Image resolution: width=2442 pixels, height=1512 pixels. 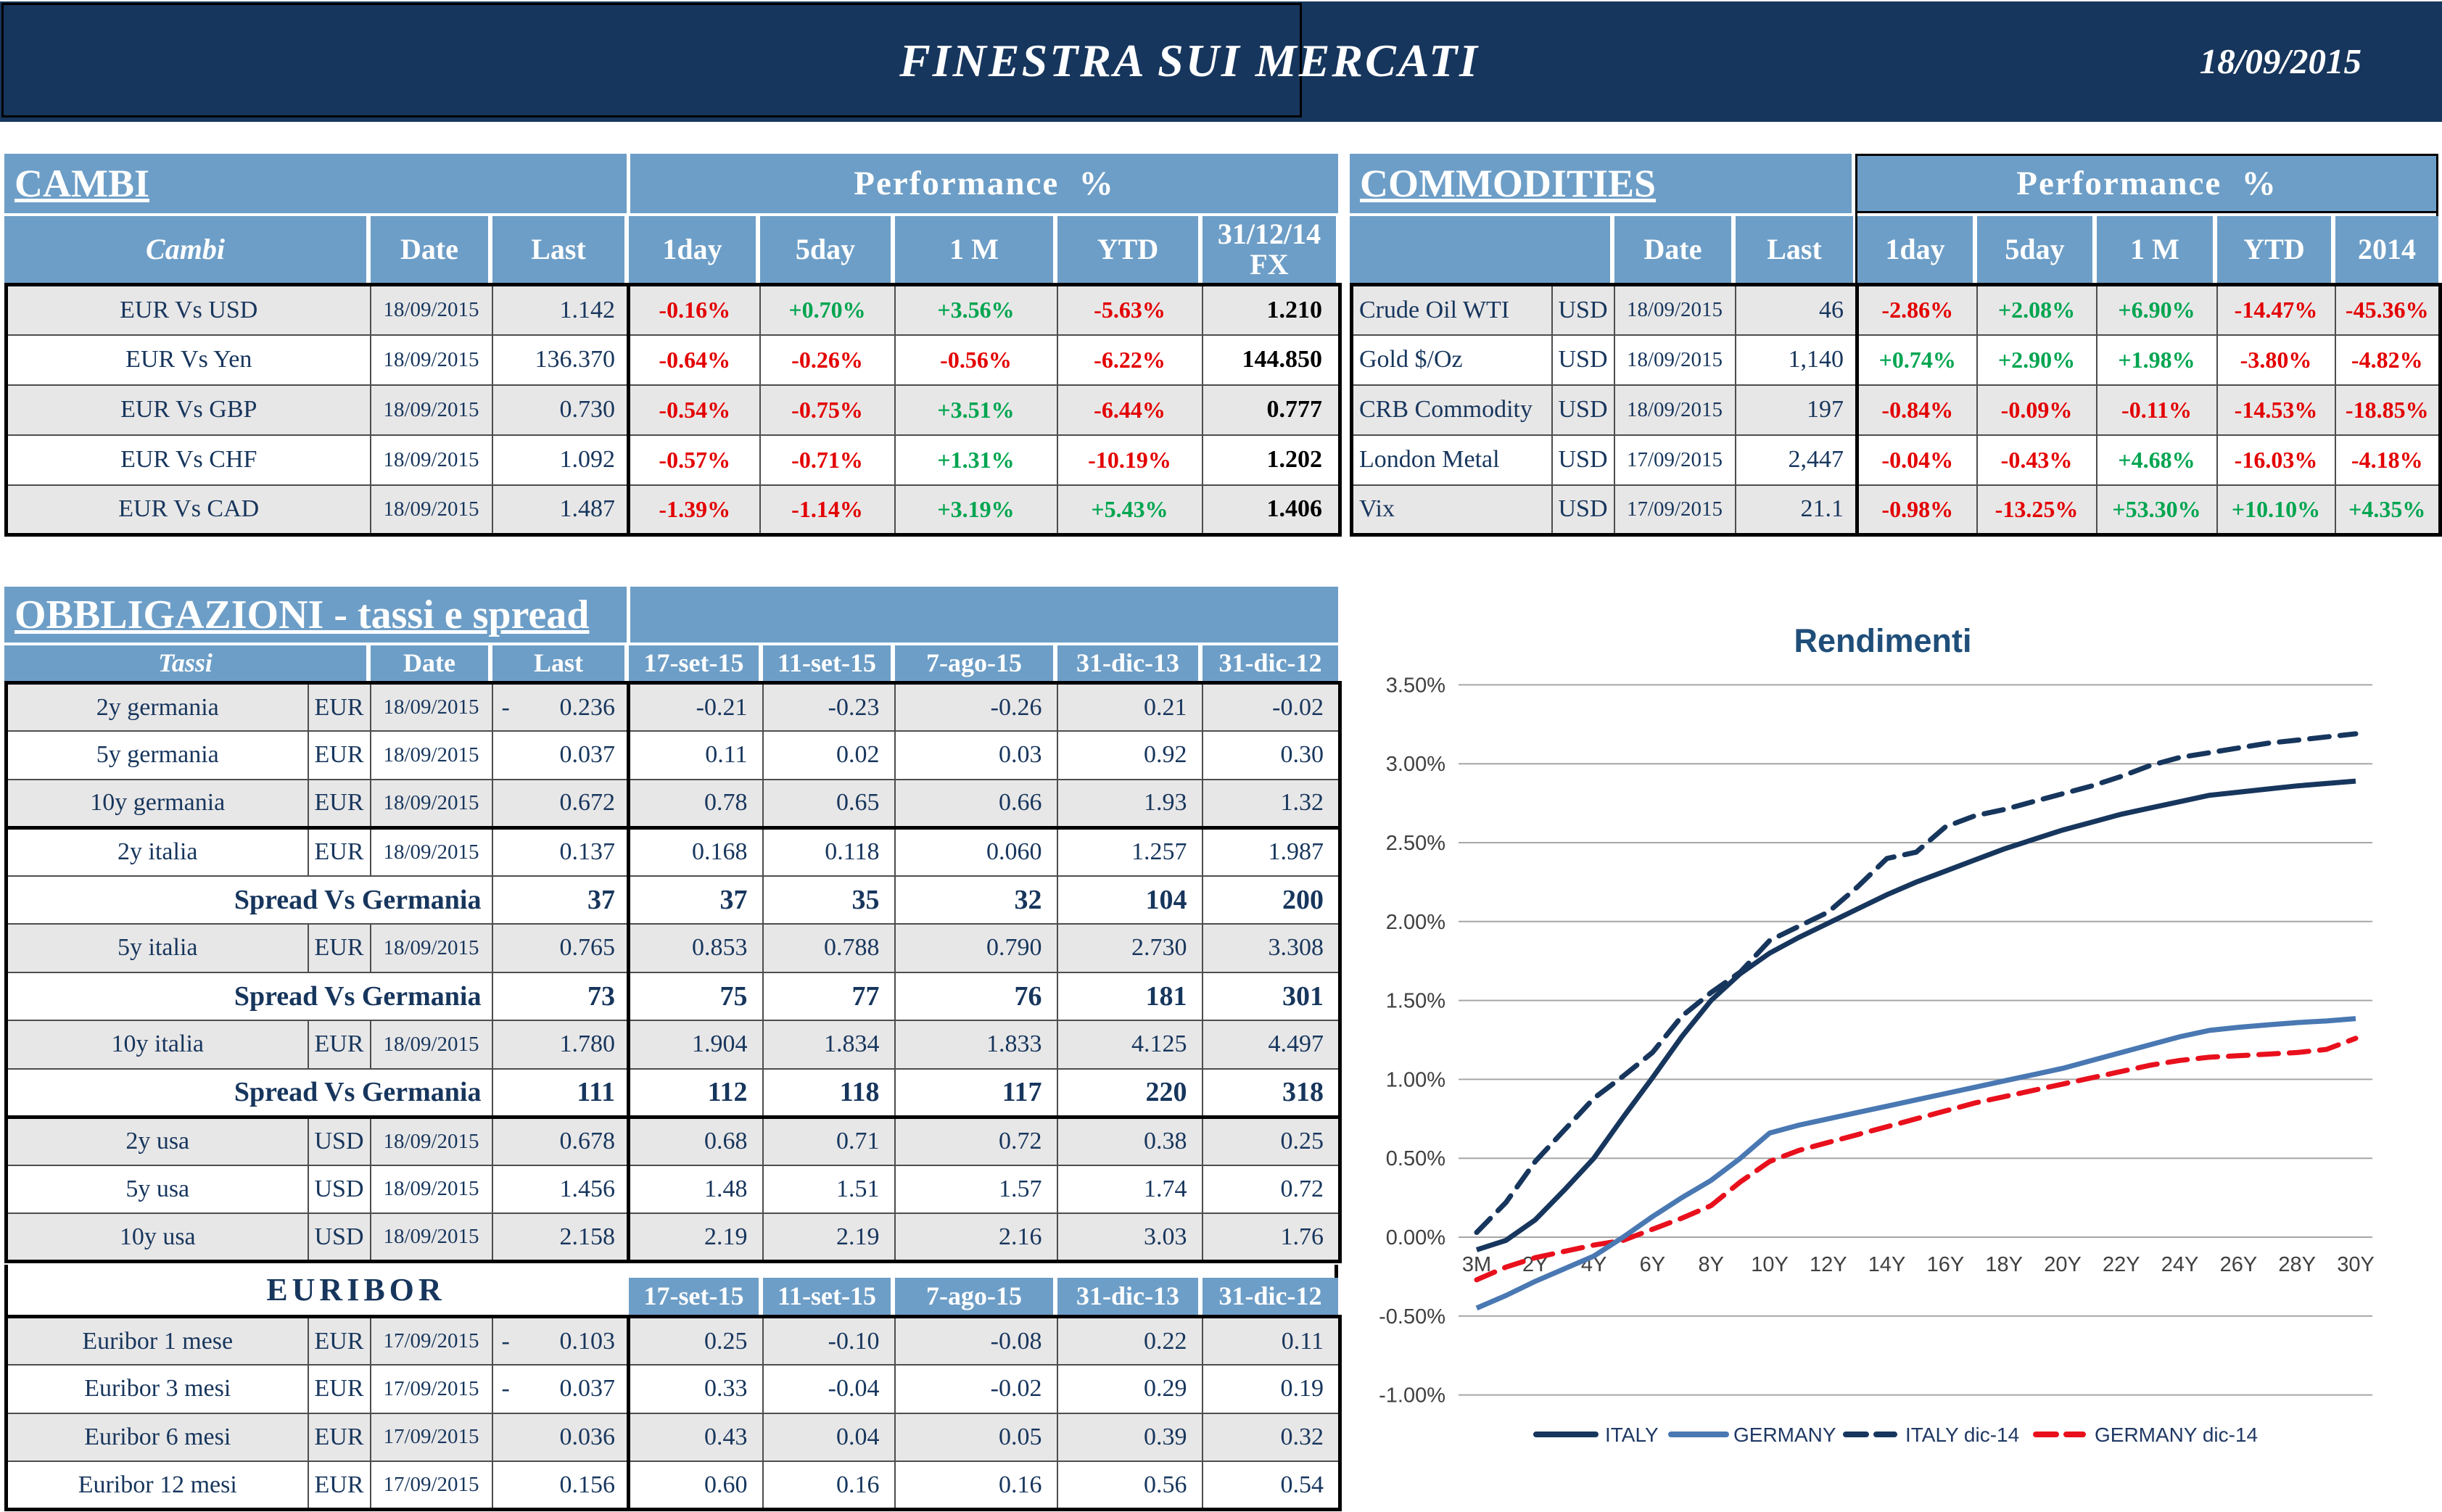 I want to click on svg-text: 12Y, so click(x=1828, y=1264).